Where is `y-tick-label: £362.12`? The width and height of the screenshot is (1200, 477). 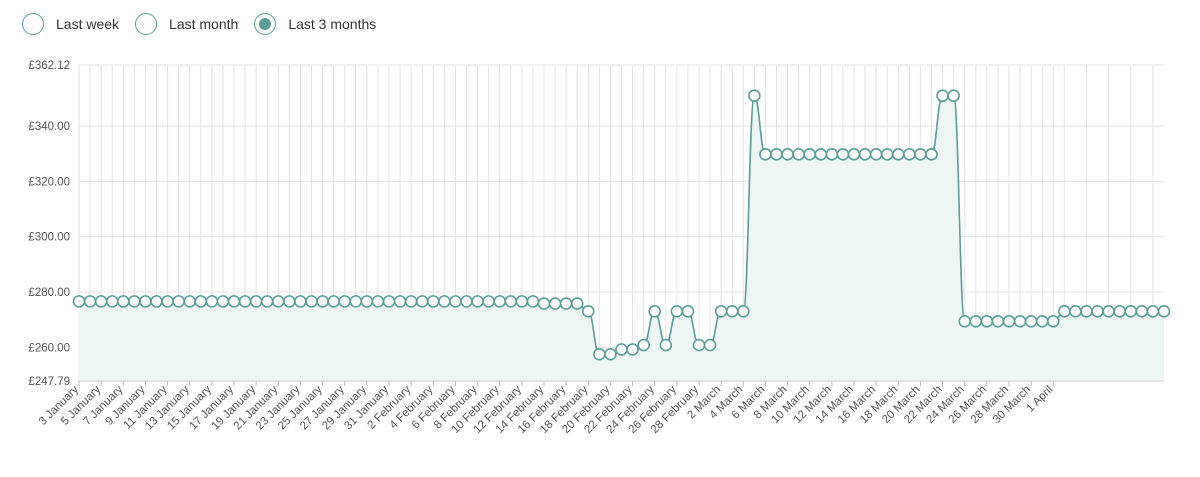
y-tick-label: £362.12 is located at coordinates (49, 66).